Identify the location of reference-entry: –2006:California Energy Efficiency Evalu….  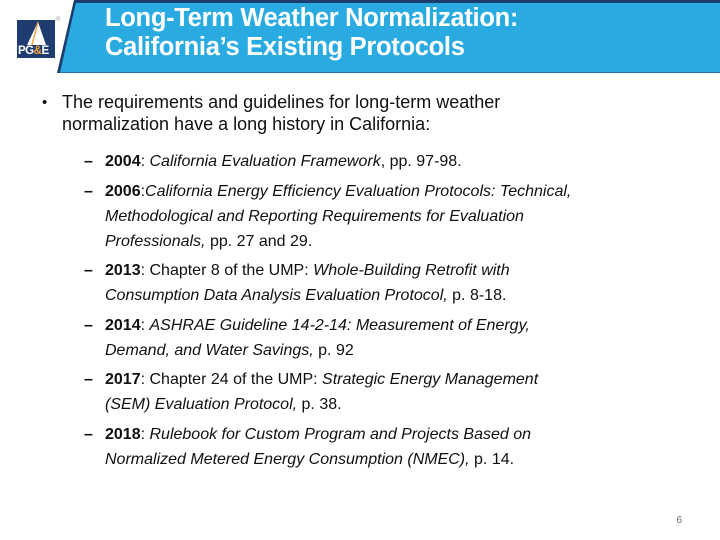
(364, 216).